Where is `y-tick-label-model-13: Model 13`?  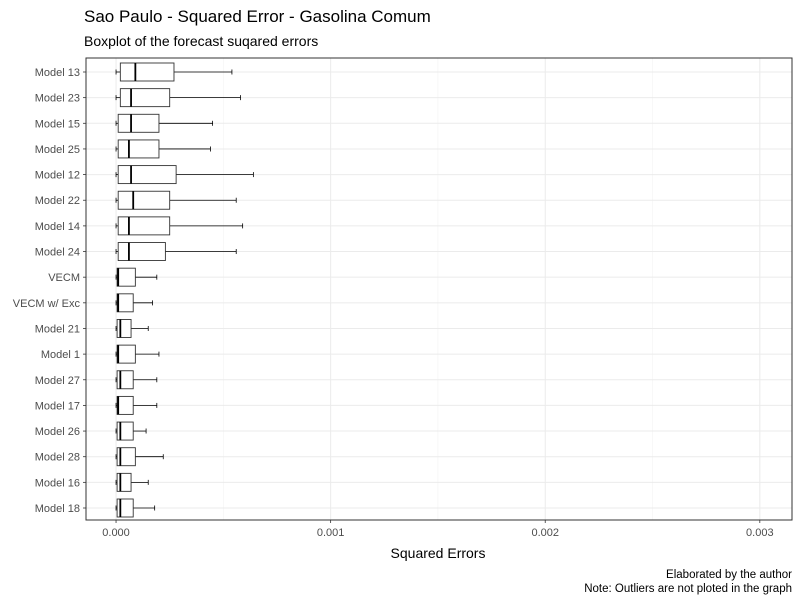 y-tick-label-model-13: Model 13 is located at coordinates (57, 73).